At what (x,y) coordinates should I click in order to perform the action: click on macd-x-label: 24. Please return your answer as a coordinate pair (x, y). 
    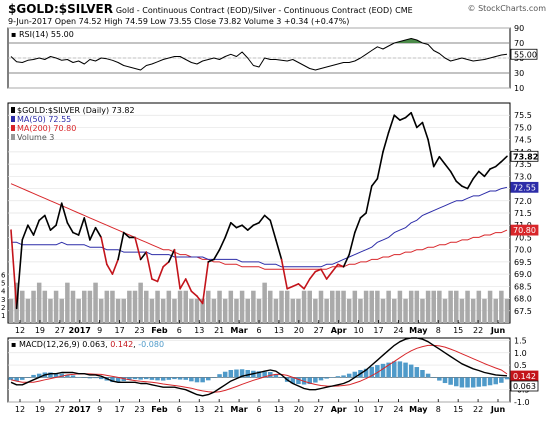
    Looking at the image, I should click on (398, 409).